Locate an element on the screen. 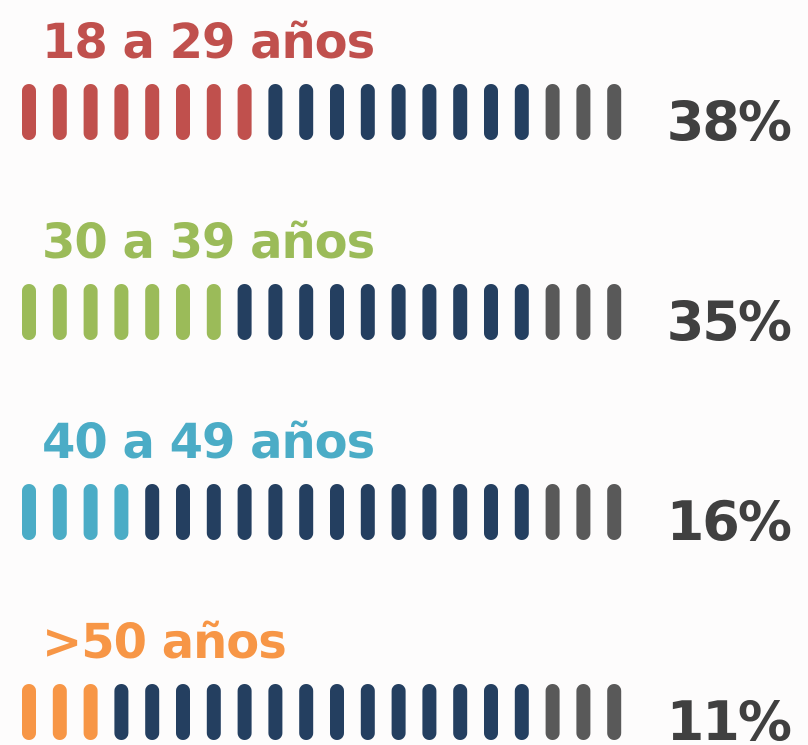 The height and width of the screenshot is (745, 808). category-label: >50 años is located at coordinates (164, 642).